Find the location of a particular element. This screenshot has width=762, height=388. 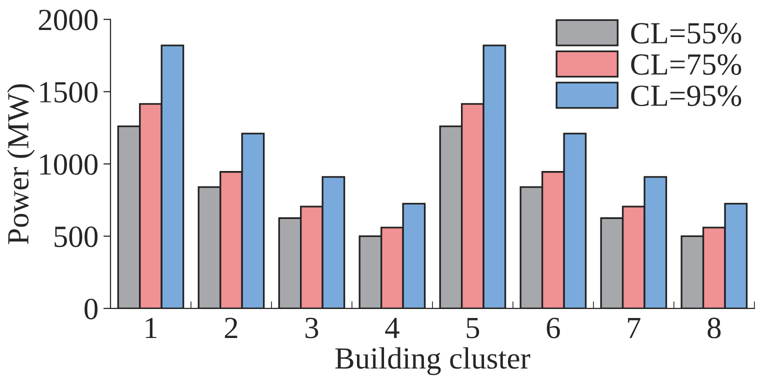

y-tick-label: 2000 is located at coordinates (68, 20).